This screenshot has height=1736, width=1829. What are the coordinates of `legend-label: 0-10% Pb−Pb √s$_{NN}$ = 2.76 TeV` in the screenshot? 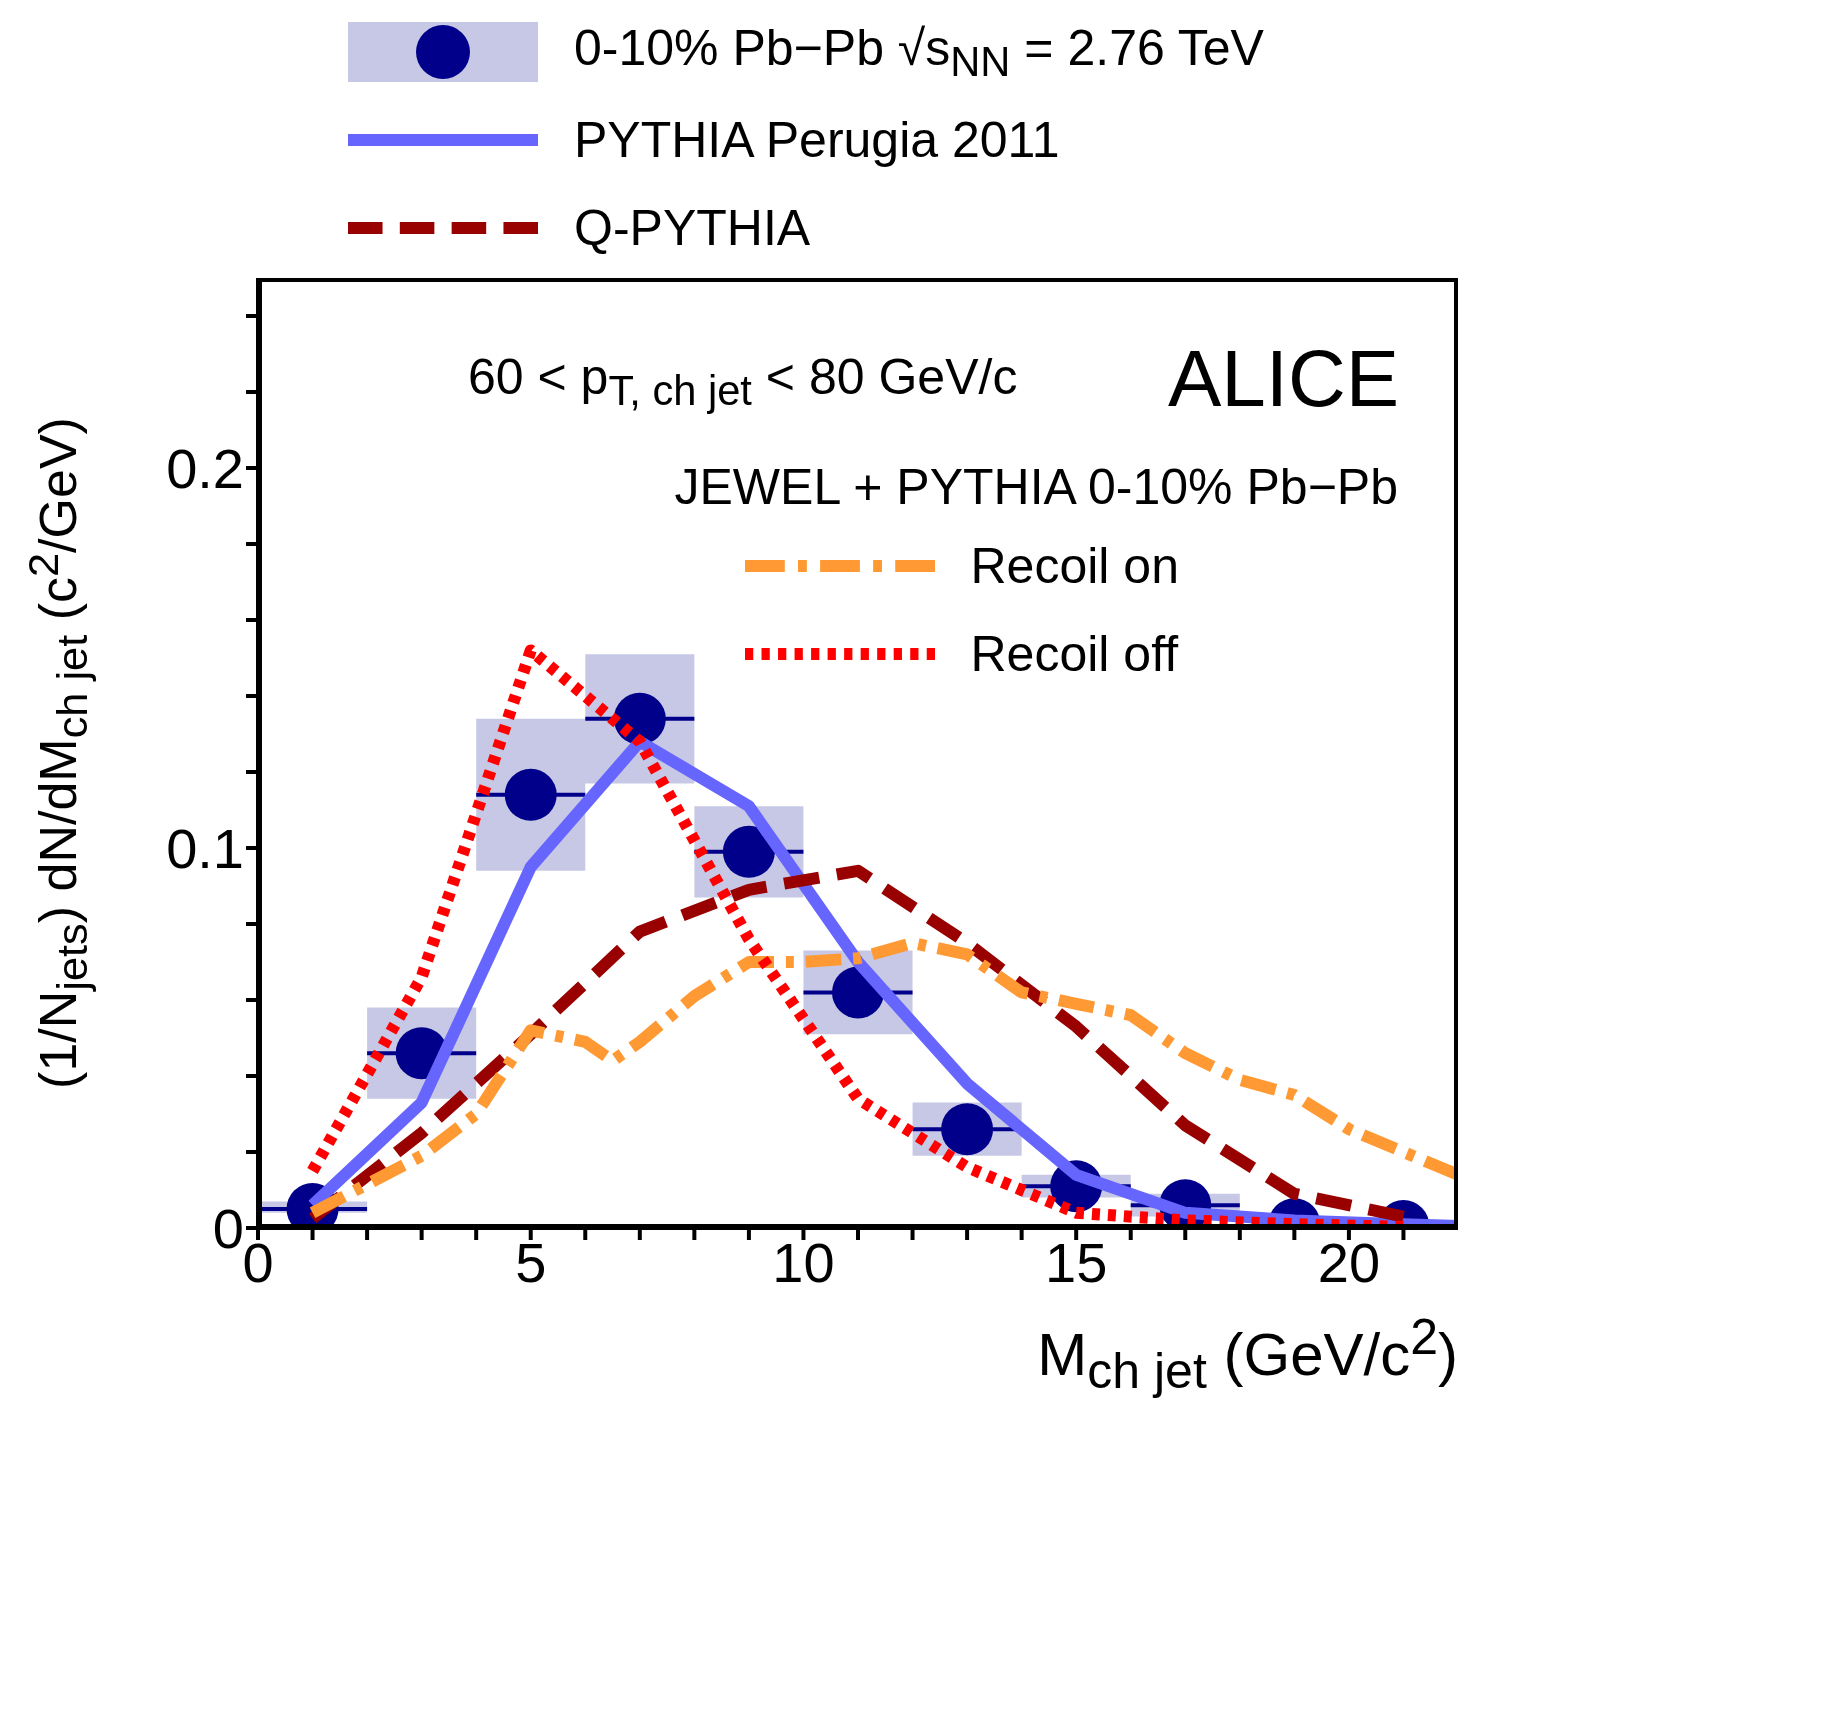 It's located at (919, 52).